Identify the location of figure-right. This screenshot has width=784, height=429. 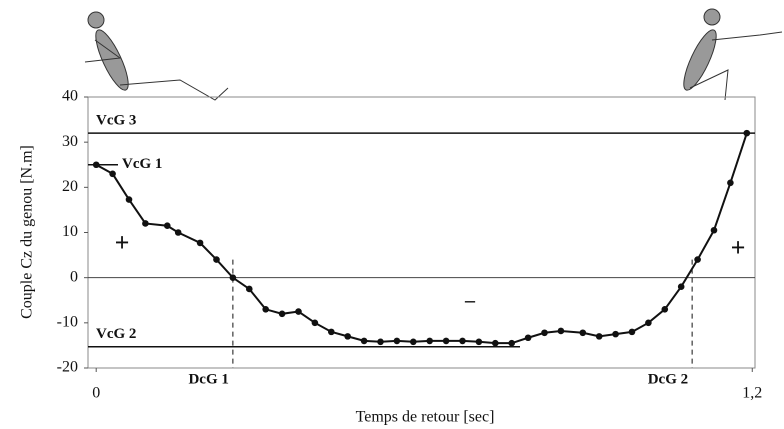
(733, 54).